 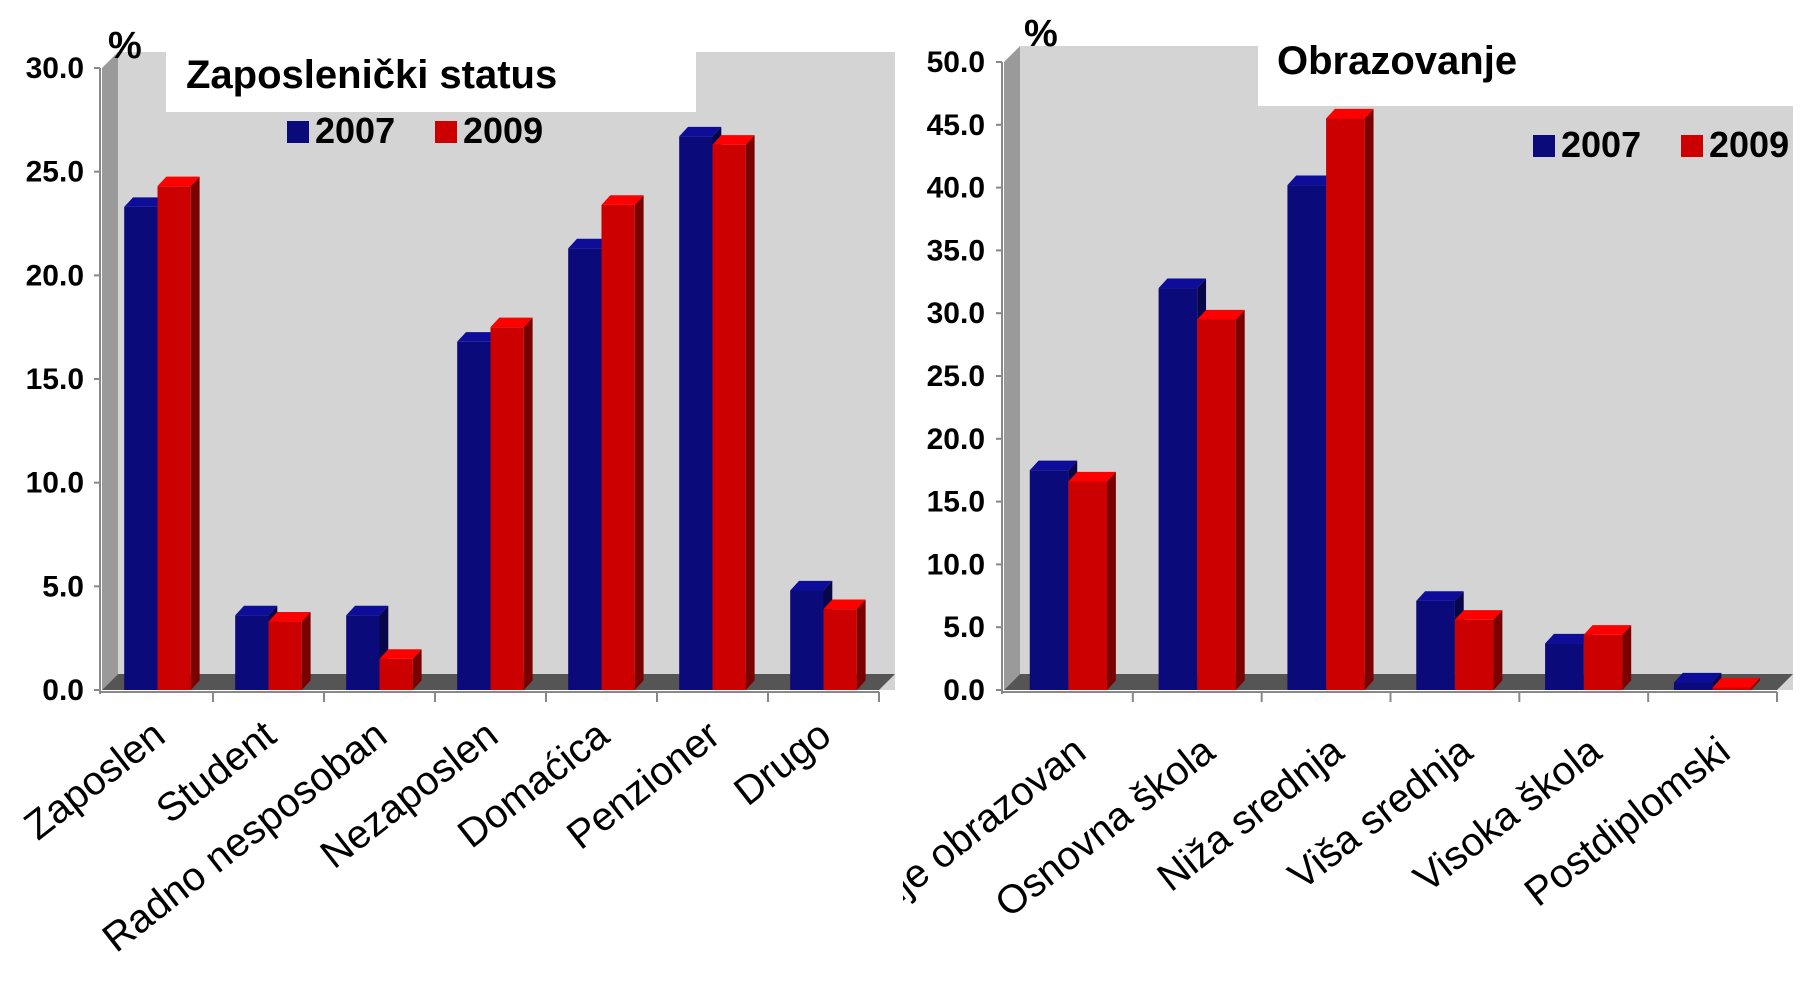 What do you see at coordinates (63, 586) in the screenshot?
I see `y-tick-label: 5.0` at bounding box center [63, 586].